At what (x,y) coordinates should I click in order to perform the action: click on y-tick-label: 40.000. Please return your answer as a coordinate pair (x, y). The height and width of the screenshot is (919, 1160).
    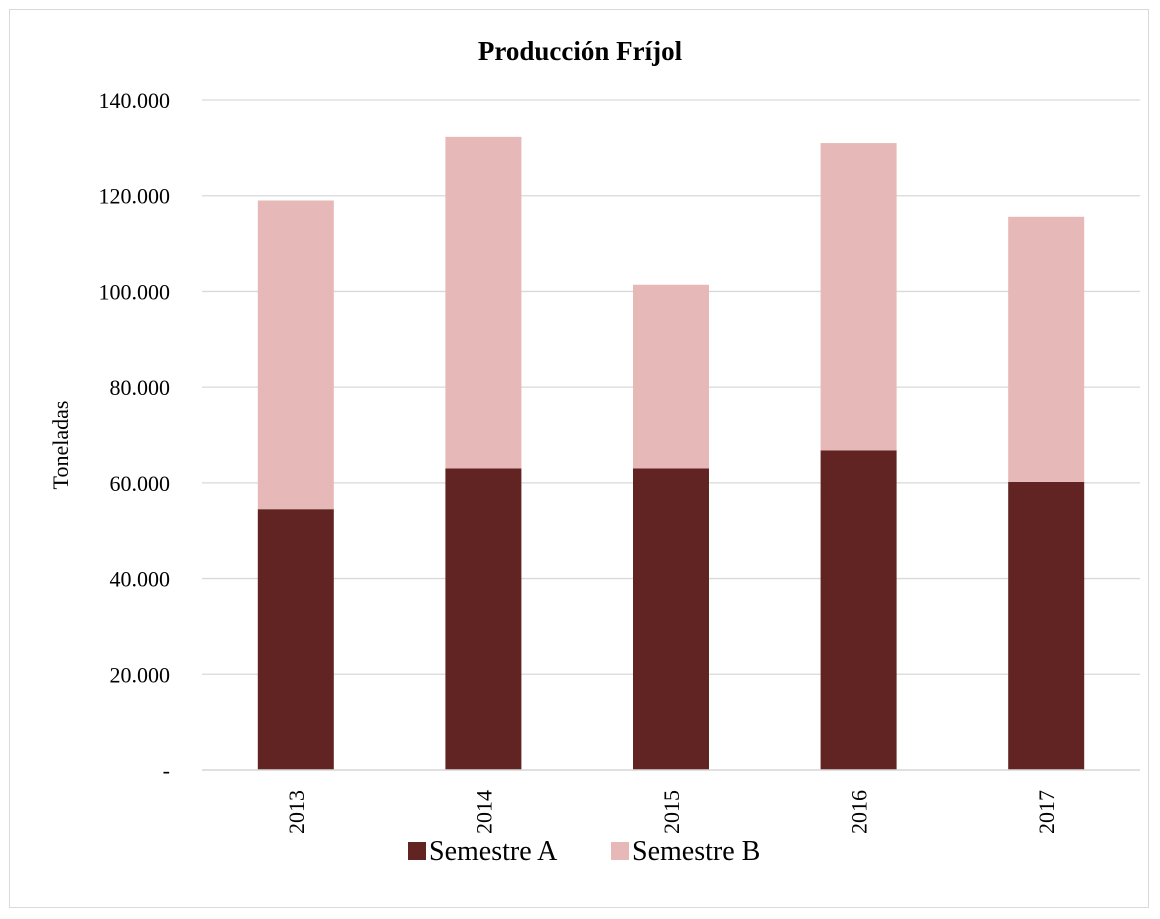
    Looking at the image, I should click on (140, 579).